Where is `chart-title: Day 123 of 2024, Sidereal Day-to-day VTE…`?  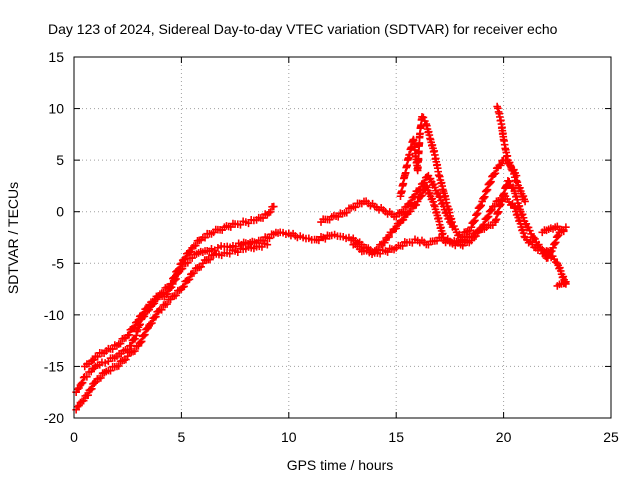
chart-title: Day 123 of 2024, Sidereal Day-to-day VTE… is located at coordinates (303, 29).